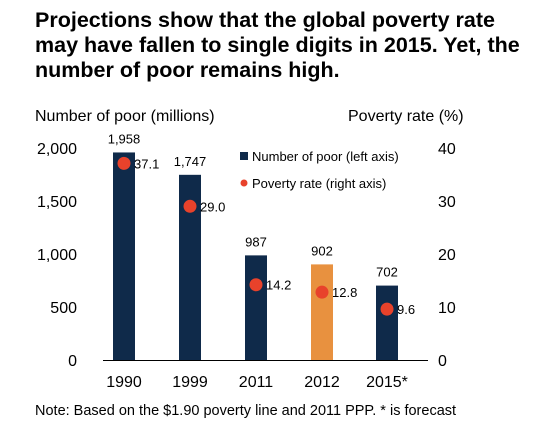 This screenshot has width=537, height=442. I want to click on category-label: 2011, so click(256, 382).